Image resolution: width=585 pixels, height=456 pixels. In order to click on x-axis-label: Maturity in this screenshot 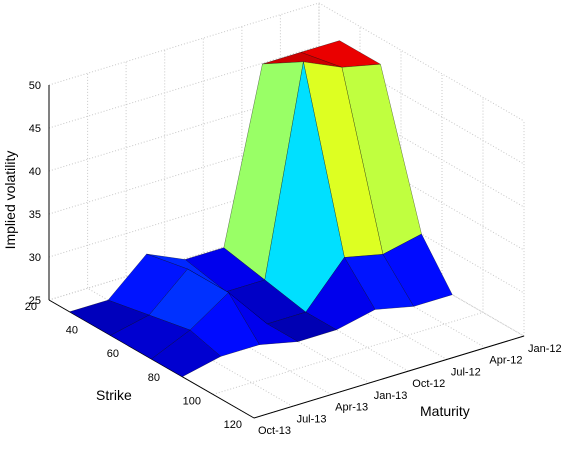, I will do `click(445, 411)`.